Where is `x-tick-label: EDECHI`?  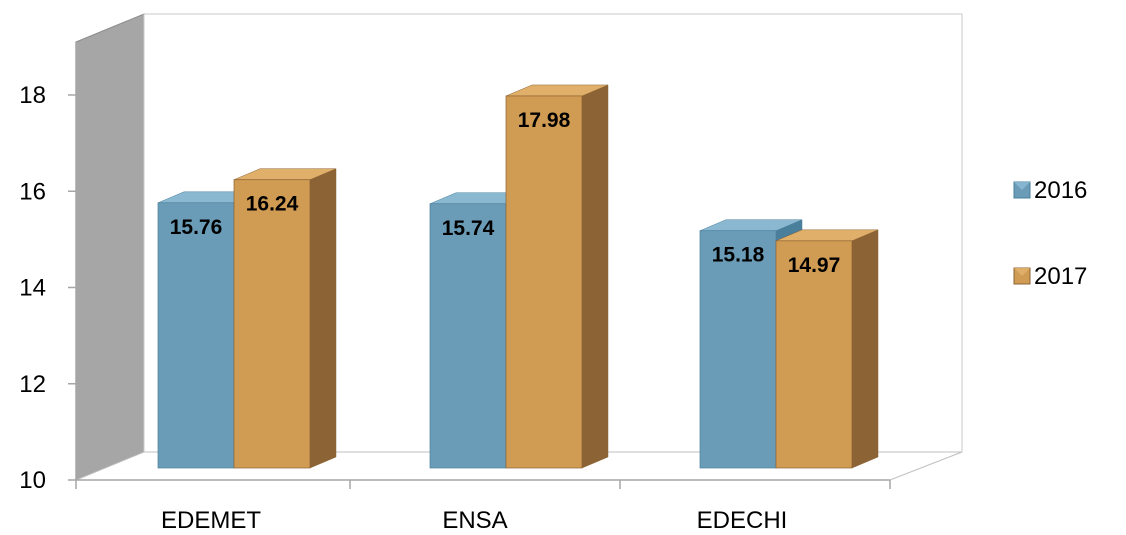 x-tick-label: EDECHI is located at coordinates (742, 520).